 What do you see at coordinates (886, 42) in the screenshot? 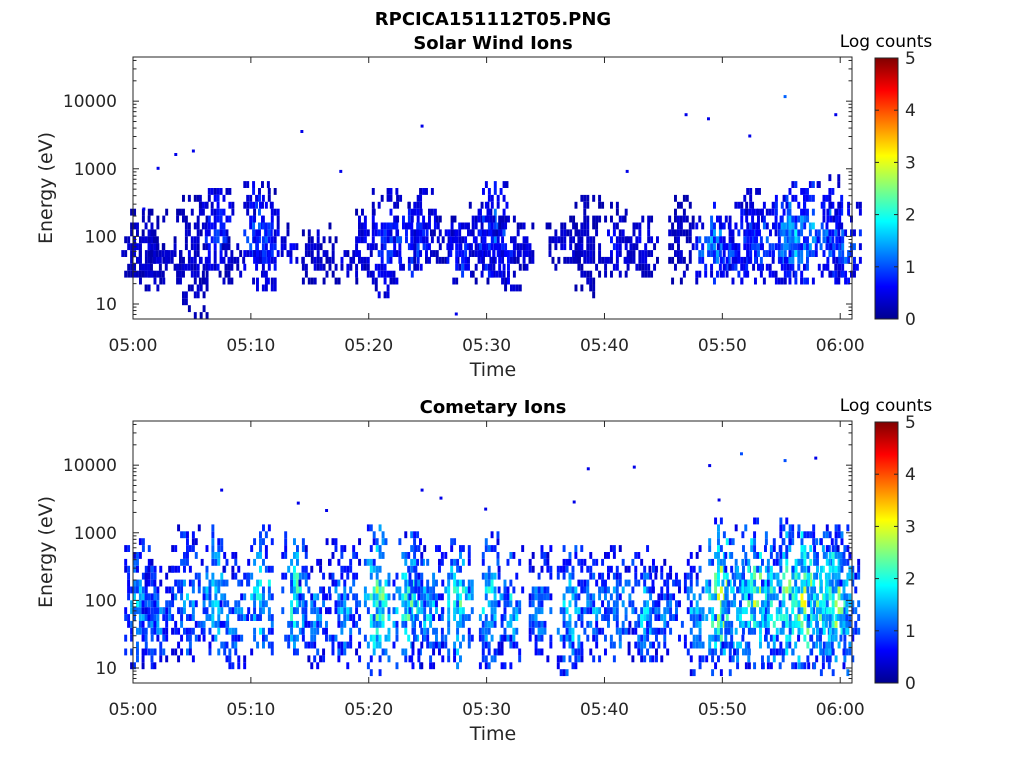
I see `solar-wind-colorbar-label: Log counts` at bounding box center [886, 42].